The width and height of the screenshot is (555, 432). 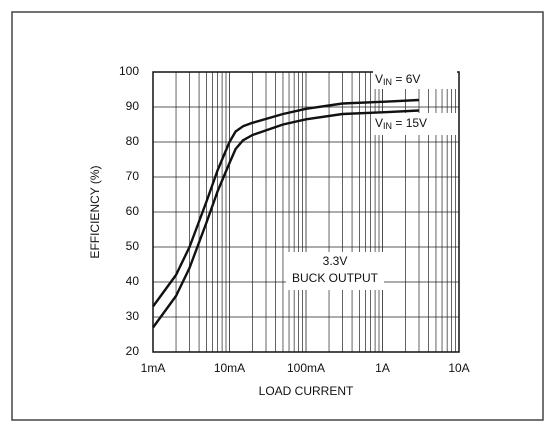 I want to click on series-label: VIN = 6V, so click(x=397, y=79).